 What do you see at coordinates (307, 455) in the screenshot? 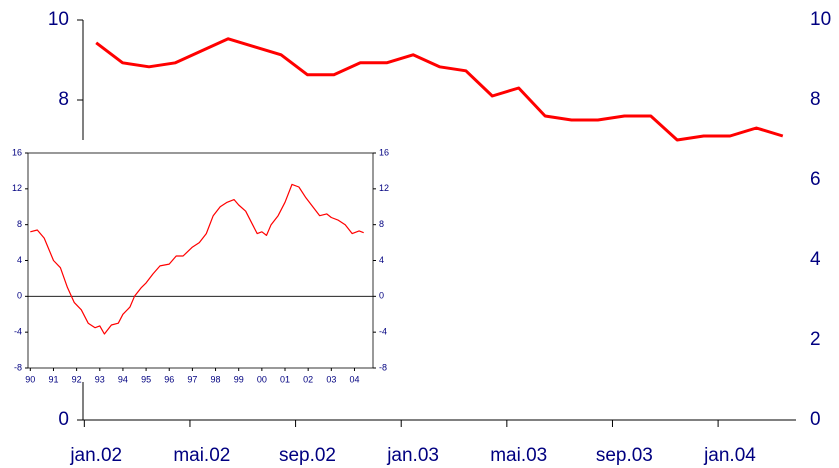
I see `x-tick-label: sep.02` at bounding box center [307, 455].